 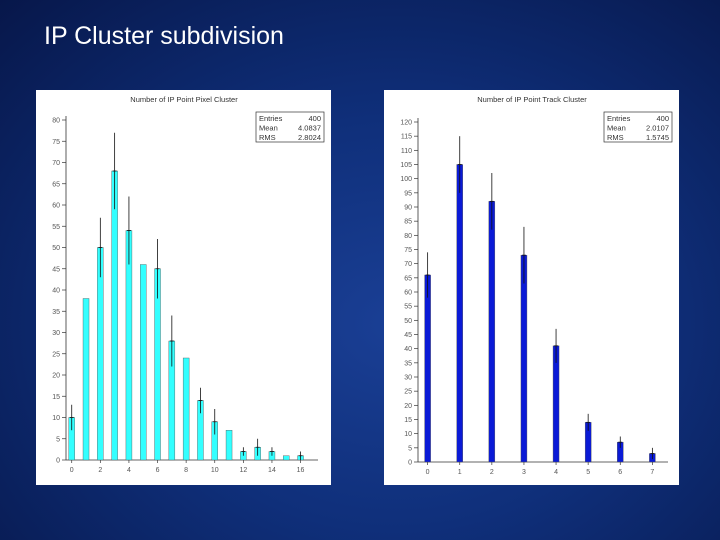 I want to click on x-tick-label: 7, so click(x=652, y=472).